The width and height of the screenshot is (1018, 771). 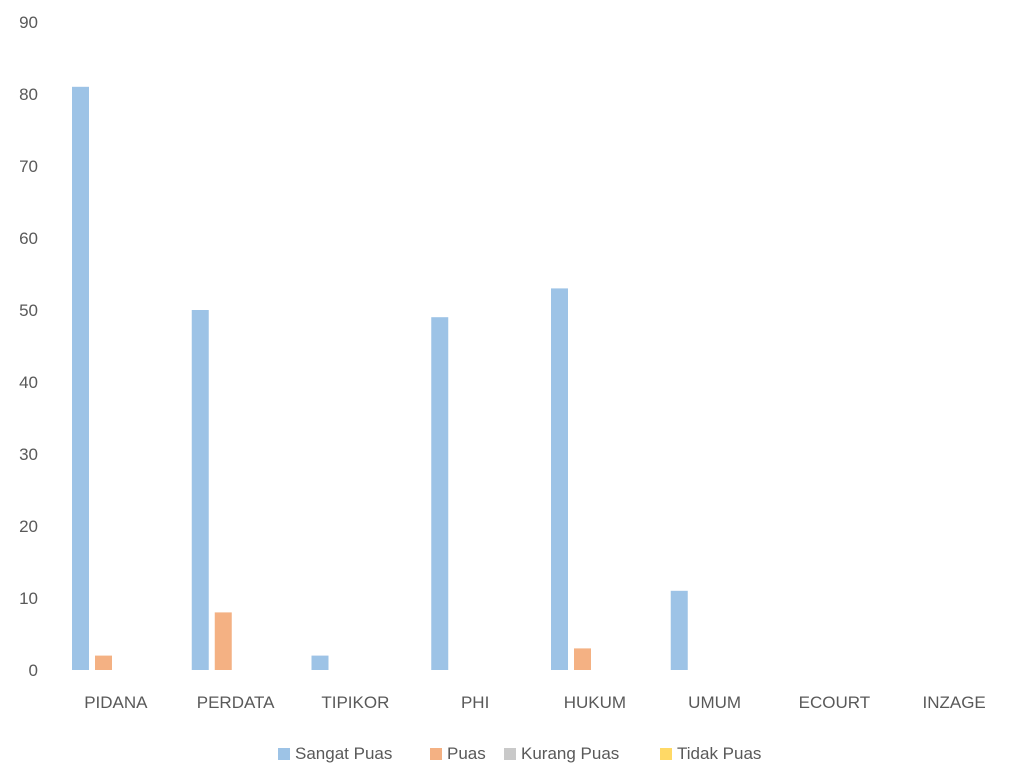 What do you see at coordinates (582, 659) in the screenshot?
I see `bar-puas-hukum` at bounding box center [582, 659].